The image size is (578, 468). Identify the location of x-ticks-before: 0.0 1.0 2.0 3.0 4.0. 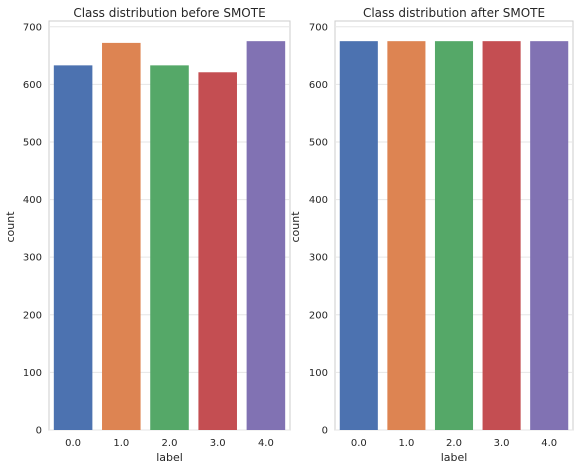
(169, 443).